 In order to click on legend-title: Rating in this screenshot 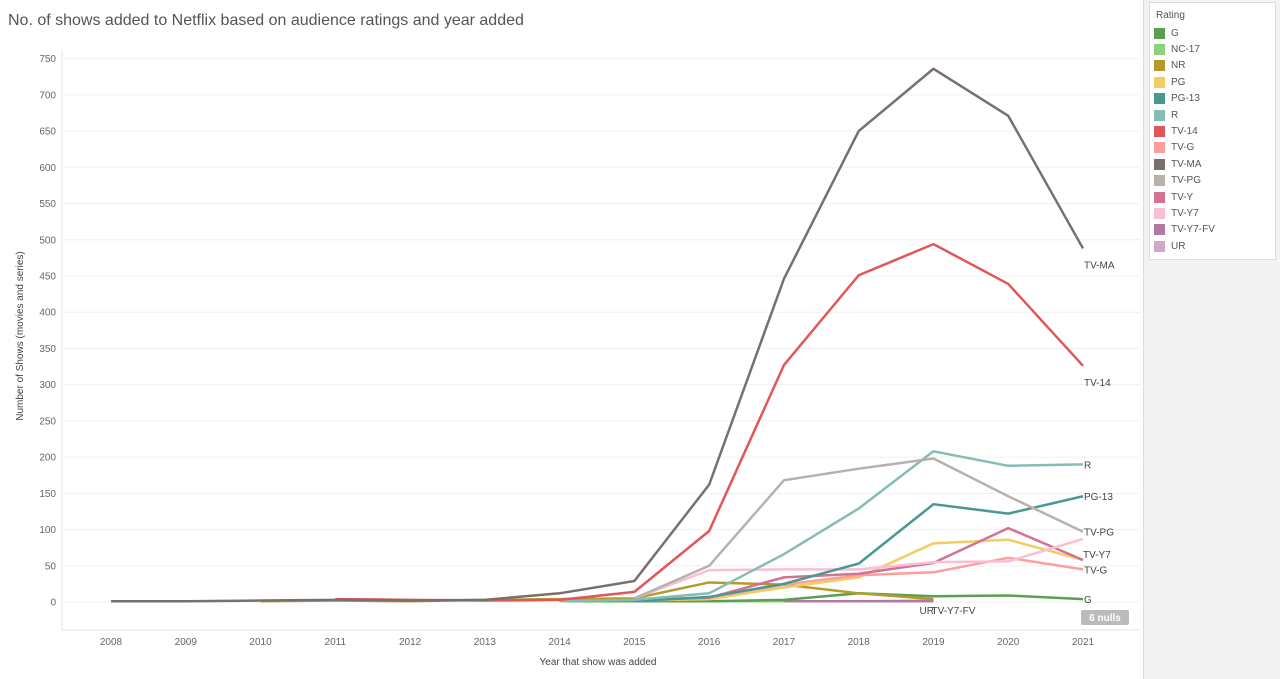, I will do `click(1170, 15)`.